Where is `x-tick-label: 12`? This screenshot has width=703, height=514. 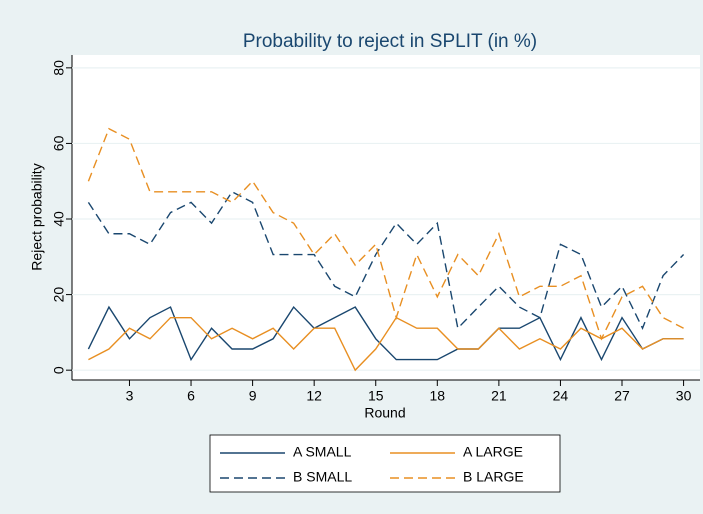
x-tick-label: 12 is located at coordinates (314, 396).